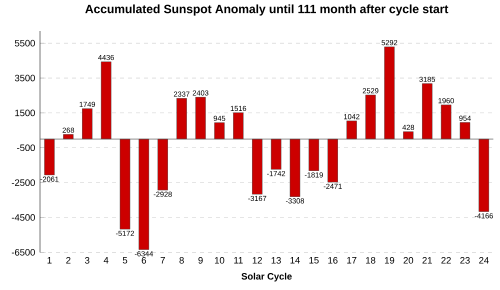  What do you see at coordinates (484, 260) in the screenshot?
I see `x-tick-label: 24` at bounding box center [484, 260].